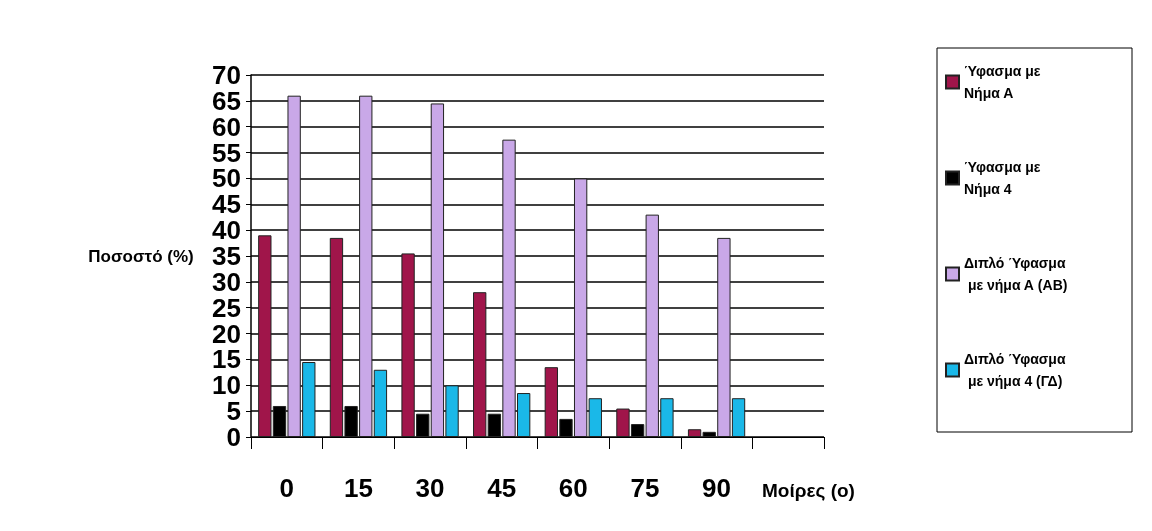  Describe the element at coordinates (645, 488) in the screenshot. I see `x-tick-label: 75` at that location.